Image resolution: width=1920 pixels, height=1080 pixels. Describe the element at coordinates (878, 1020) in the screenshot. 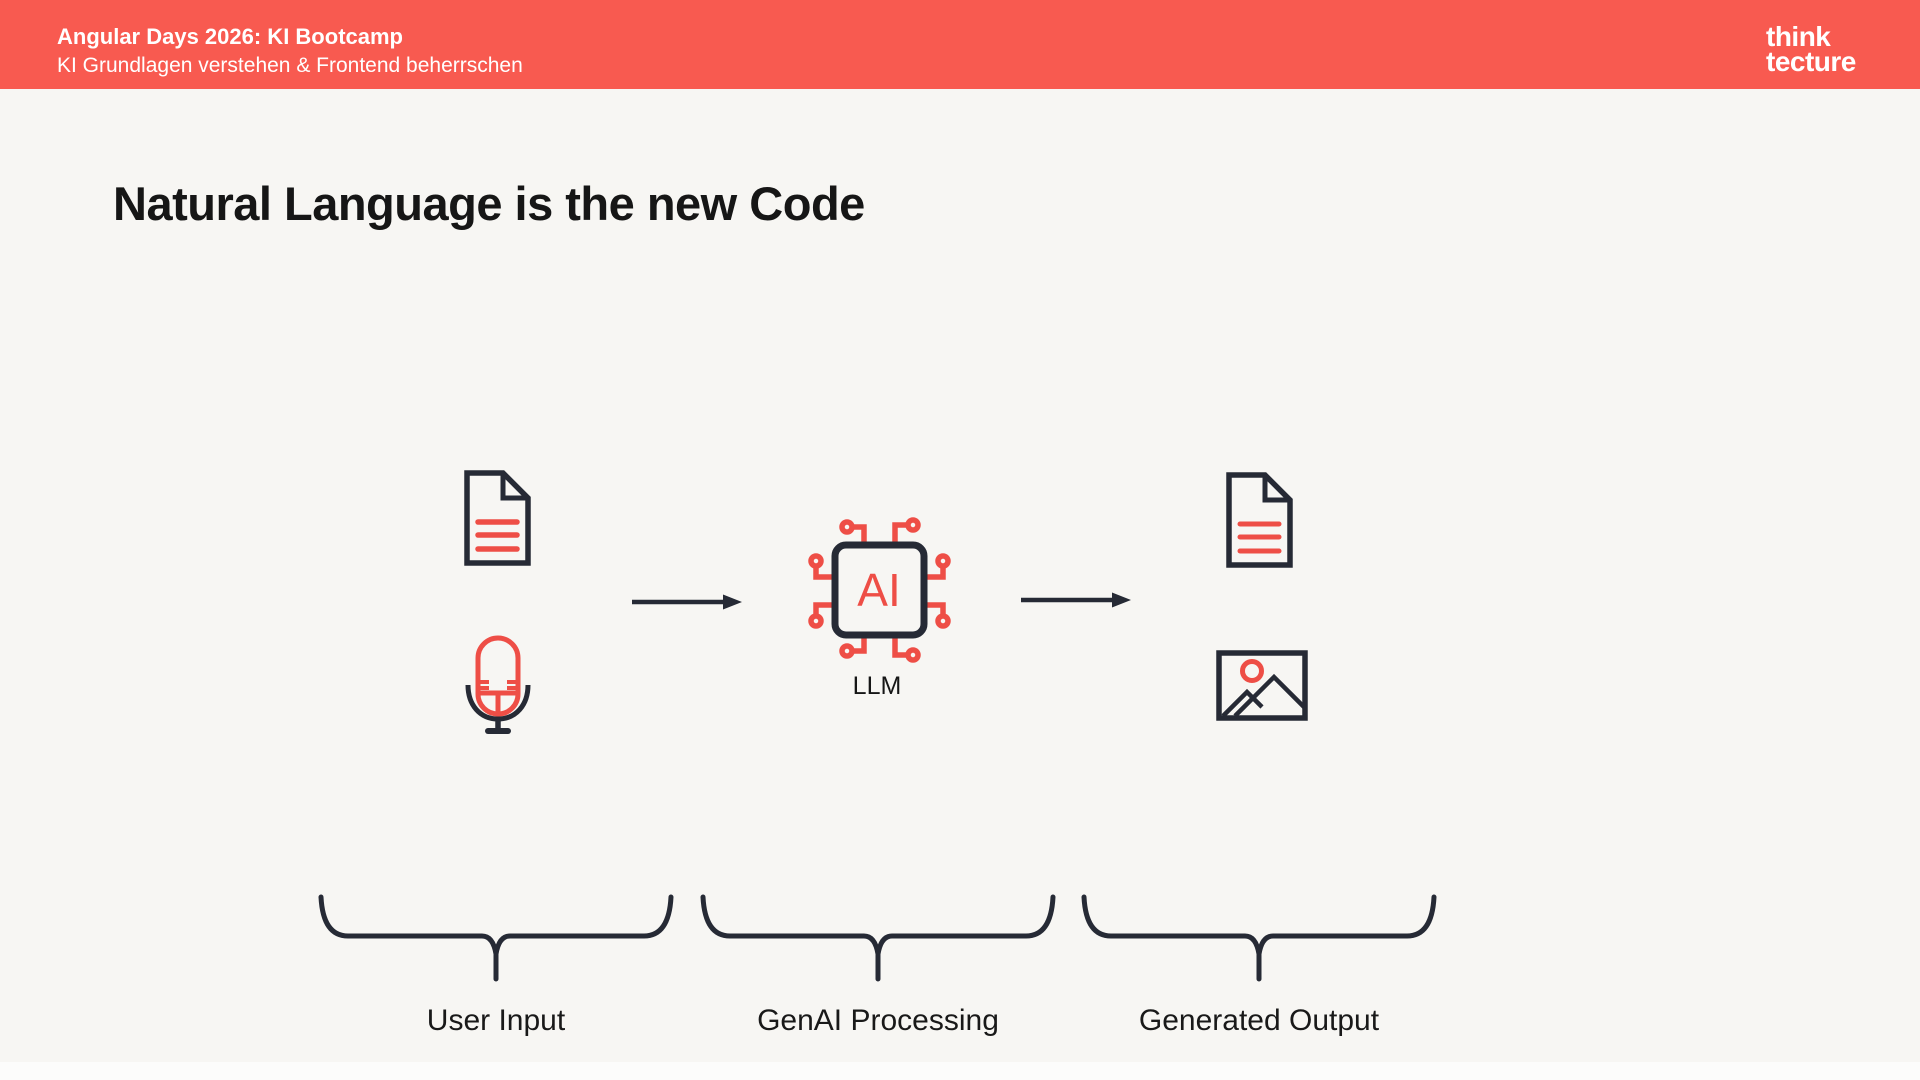

I see `caption-genai-processing: GenAI Processing` at that location.